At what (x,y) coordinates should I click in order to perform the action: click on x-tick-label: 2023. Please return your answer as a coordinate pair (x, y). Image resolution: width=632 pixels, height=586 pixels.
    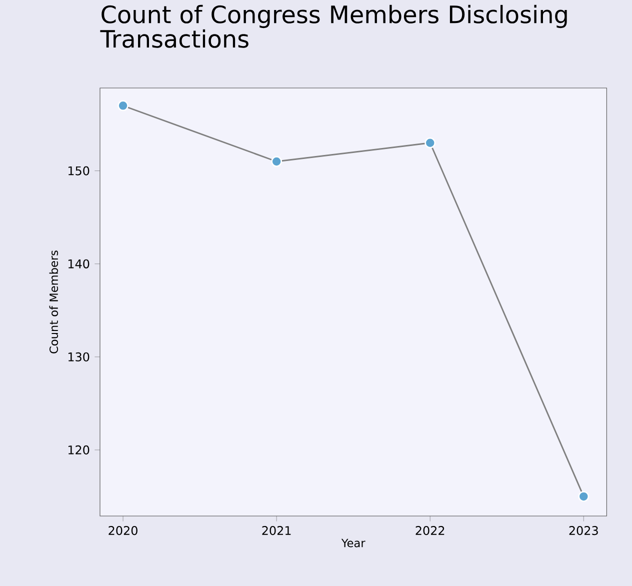
    Looking at the image, I should click on (583, 531).